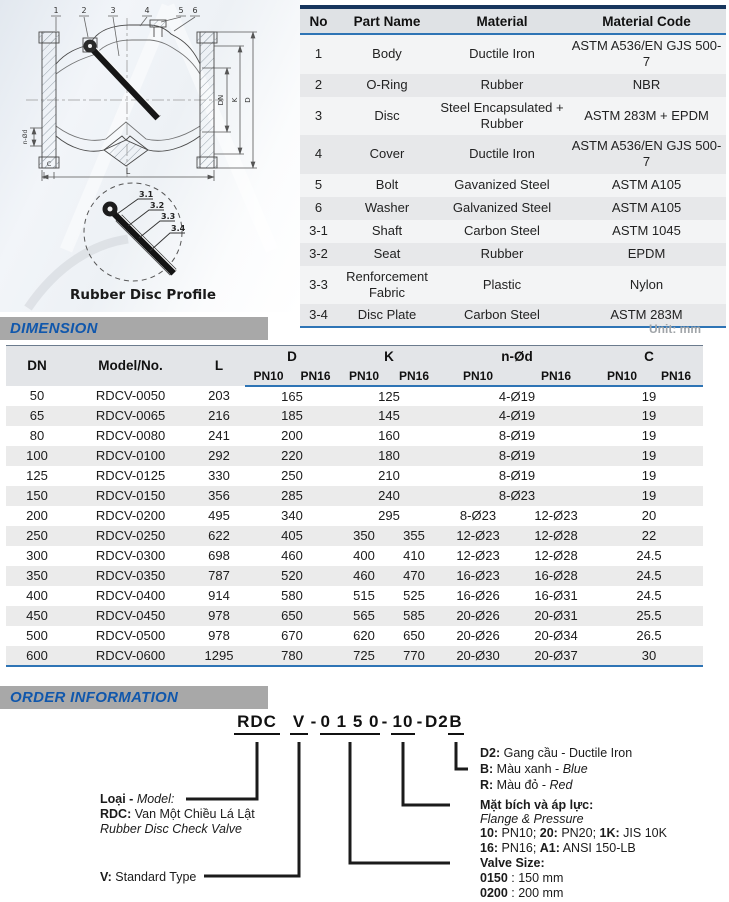  I want to click on parts-header-part-name: Part Name, so click(387, 21).